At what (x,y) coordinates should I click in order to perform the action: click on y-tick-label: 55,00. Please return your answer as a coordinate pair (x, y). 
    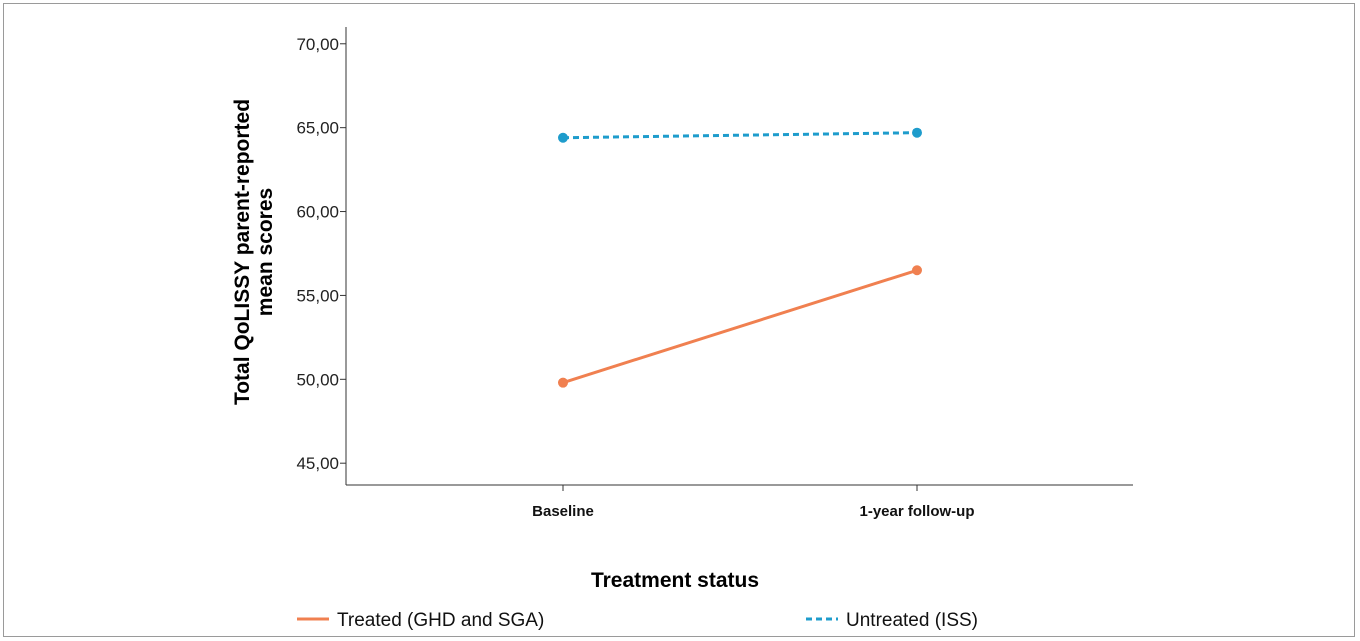
    Looking at the image, I should click on (317, 295).